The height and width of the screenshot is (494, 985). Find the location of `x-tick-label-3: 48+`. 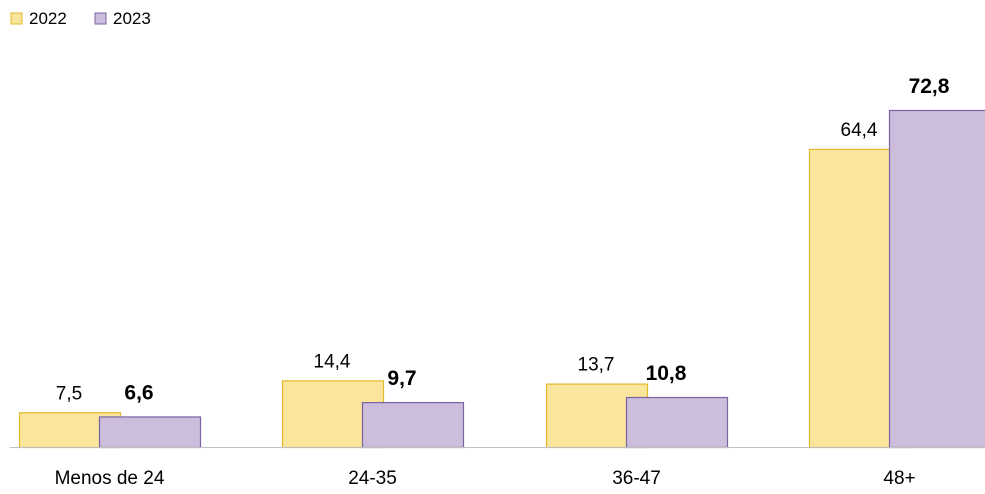

x-tick-label-3: 48+ is located at coordinates (899, 478).